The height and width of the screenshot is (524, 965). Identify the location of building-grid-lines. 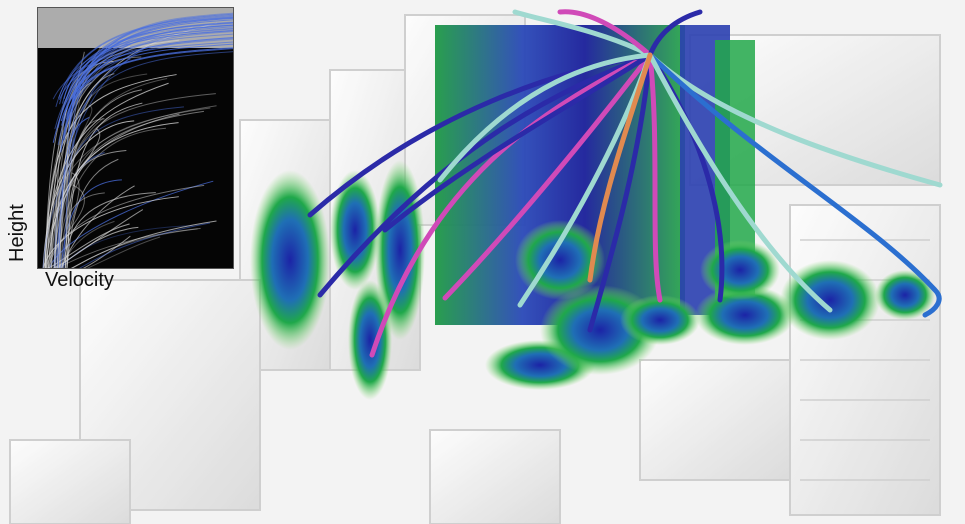
(865, 360).